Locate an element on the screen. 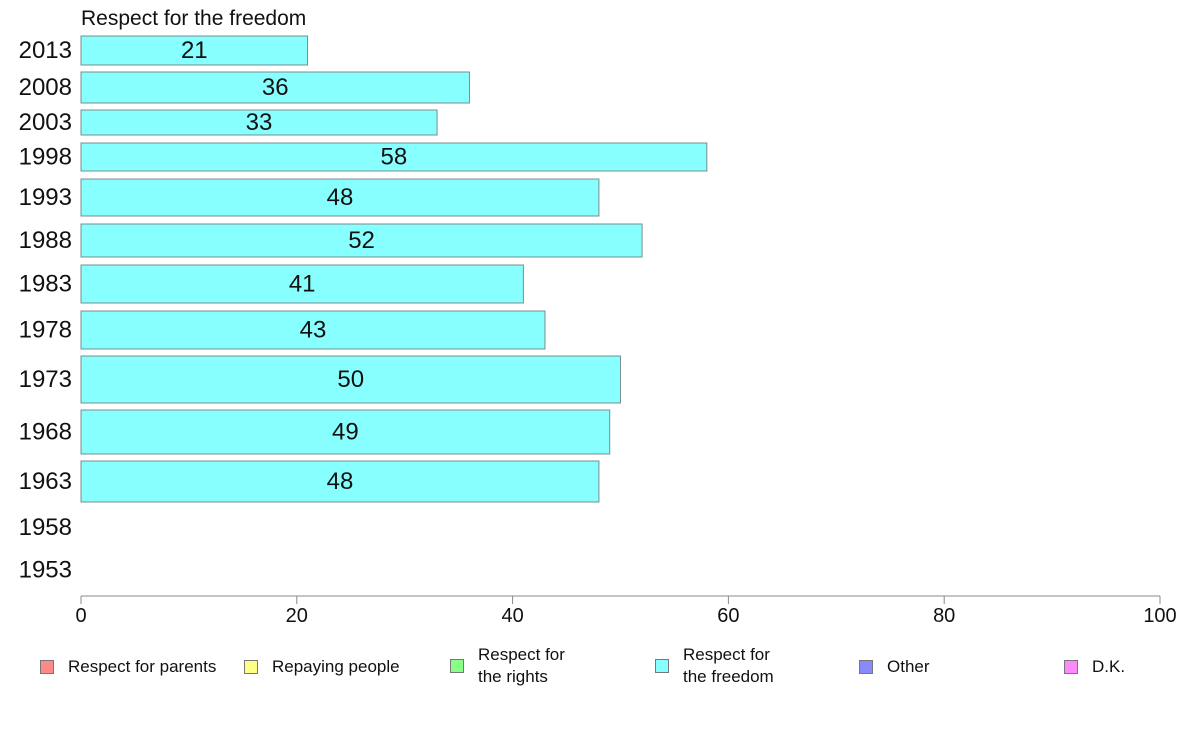 Image resolution: width=1188 pixels, height=736 pixels. data-label: 52 is located at coordinates (361, 240).